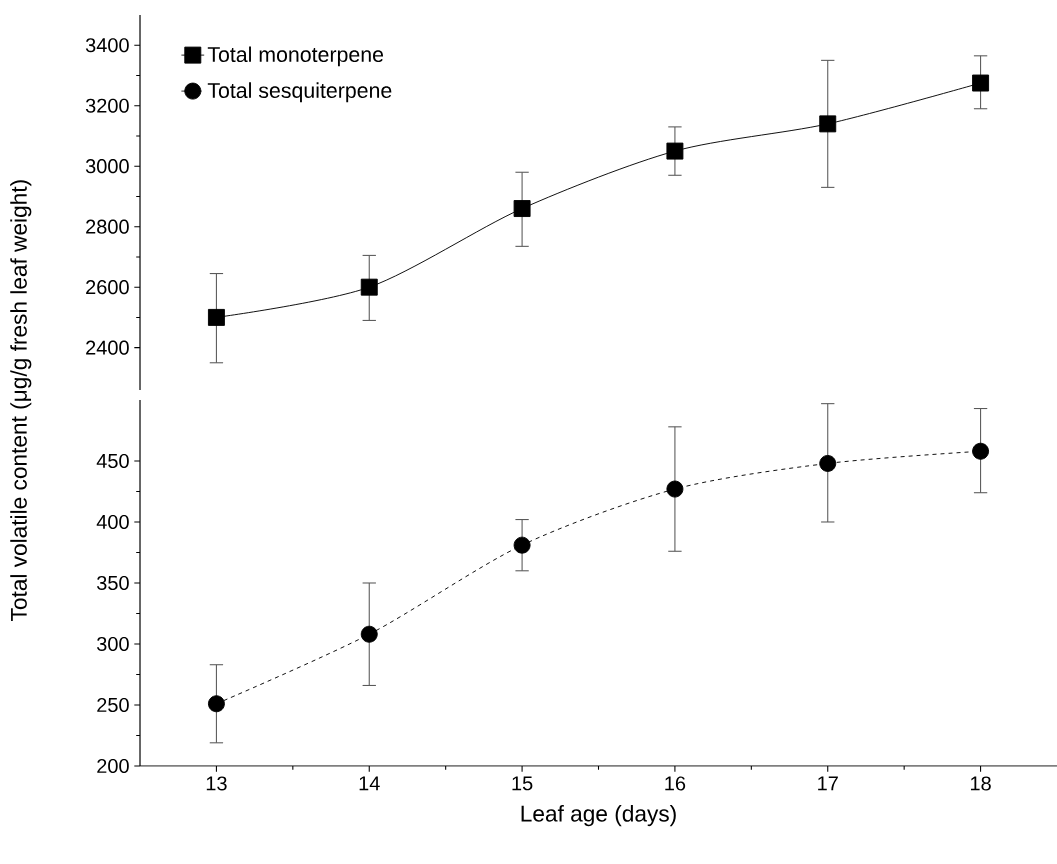 The image size is (1057, 864). I want to click on y-tick-label: 400, so click(112, 522).